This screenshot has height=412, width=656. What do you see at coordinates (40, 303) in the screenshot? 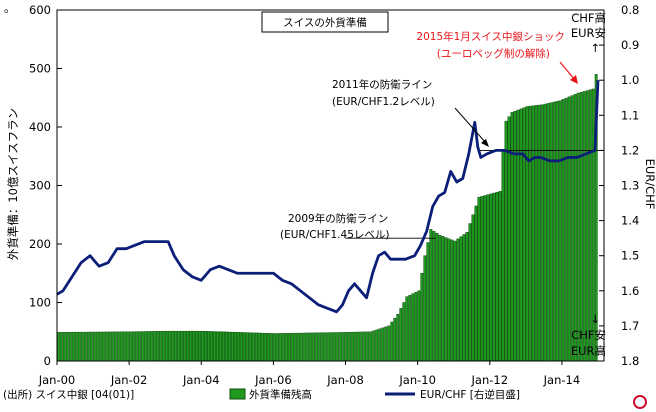
I see `left-tick-label: 100` at bounding box center [40, 303].